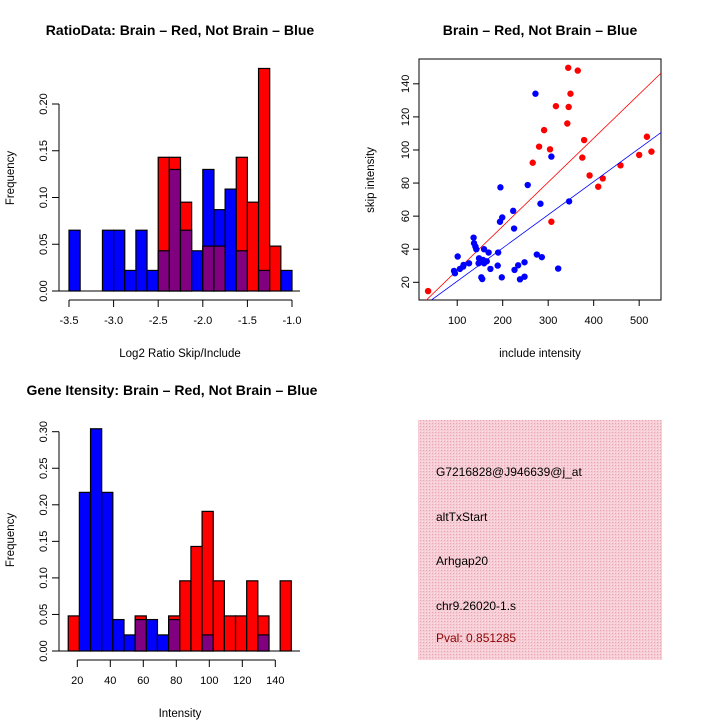 The height and width of the screenshot is (720, 720). I want to click on ratio-histogram-title: RatioData: Brain – Red, Not Brain – Blue, so click(180, 30).